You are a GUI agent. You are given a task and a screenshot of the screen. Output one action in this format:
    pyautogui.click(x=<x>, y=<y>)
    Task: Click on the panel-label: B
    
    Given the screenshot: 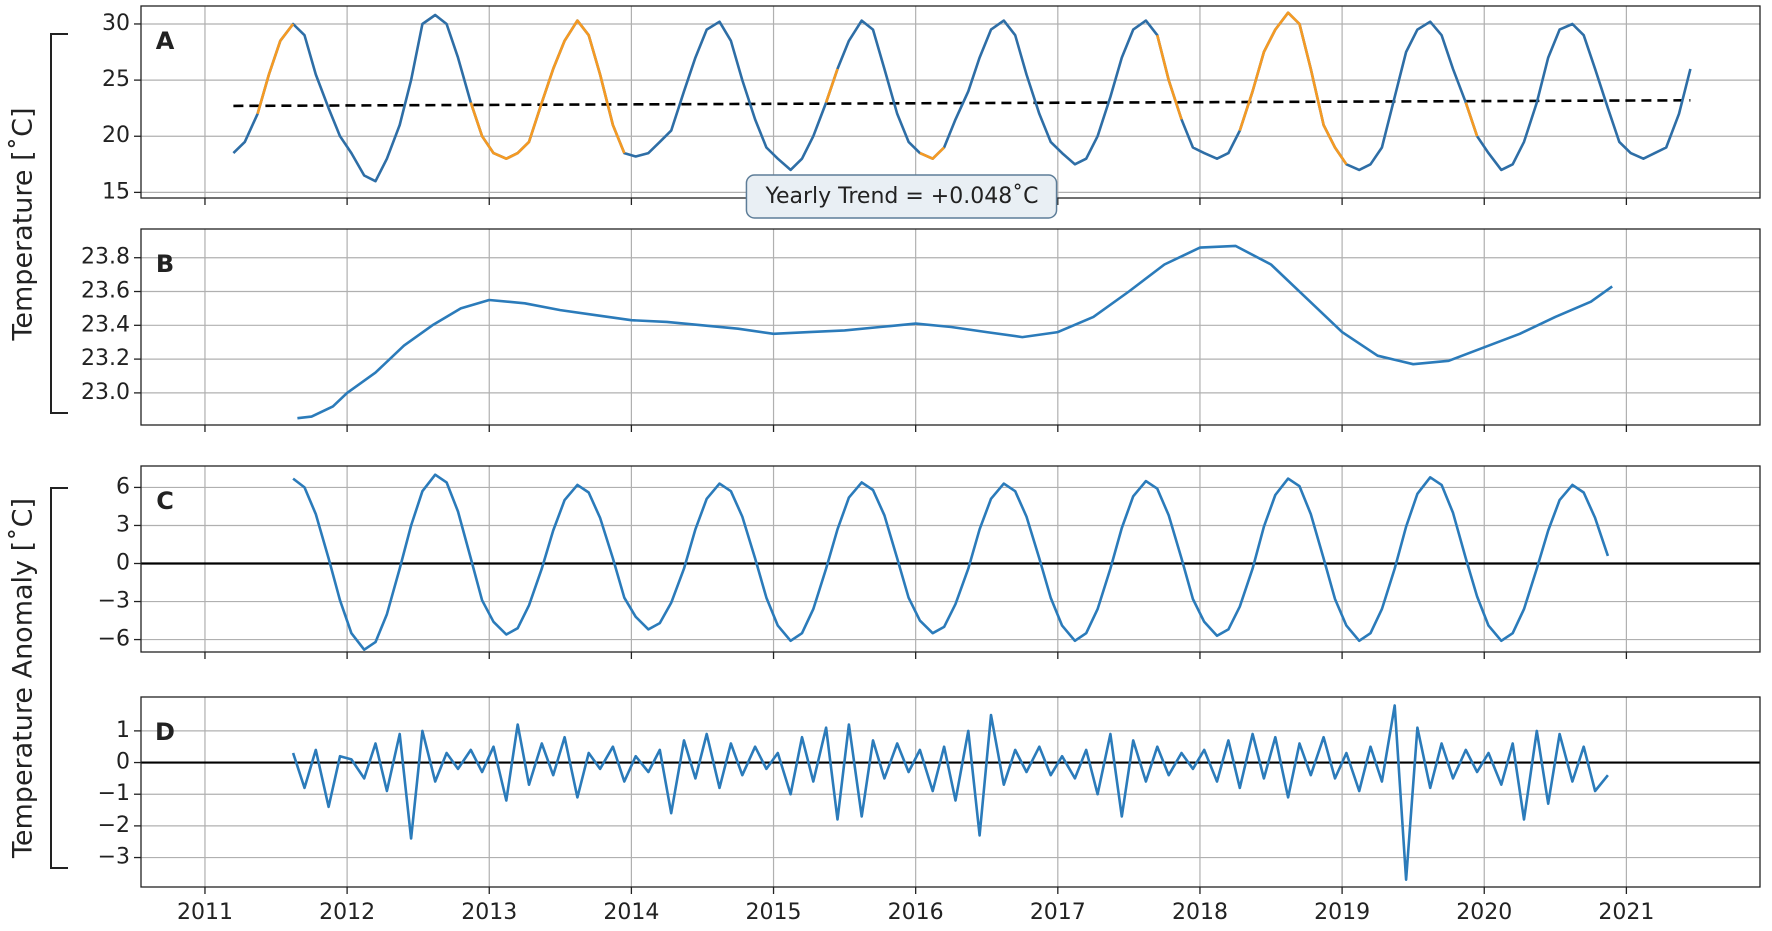 What is the action you would take?
    pyautogui.click(x=165, y=264)
    